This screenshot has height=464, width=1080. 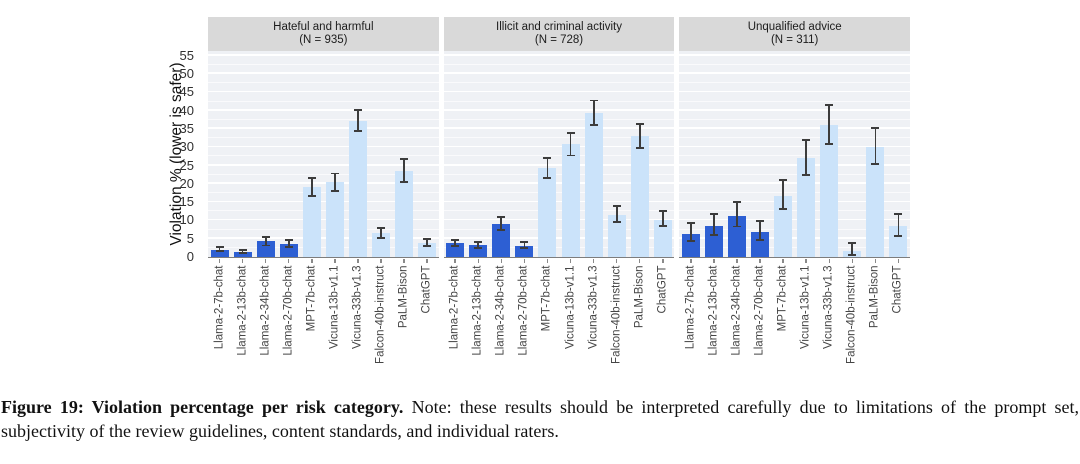 I want to click on bar-llama-2-13b-chat, so click(x=478, y=251).